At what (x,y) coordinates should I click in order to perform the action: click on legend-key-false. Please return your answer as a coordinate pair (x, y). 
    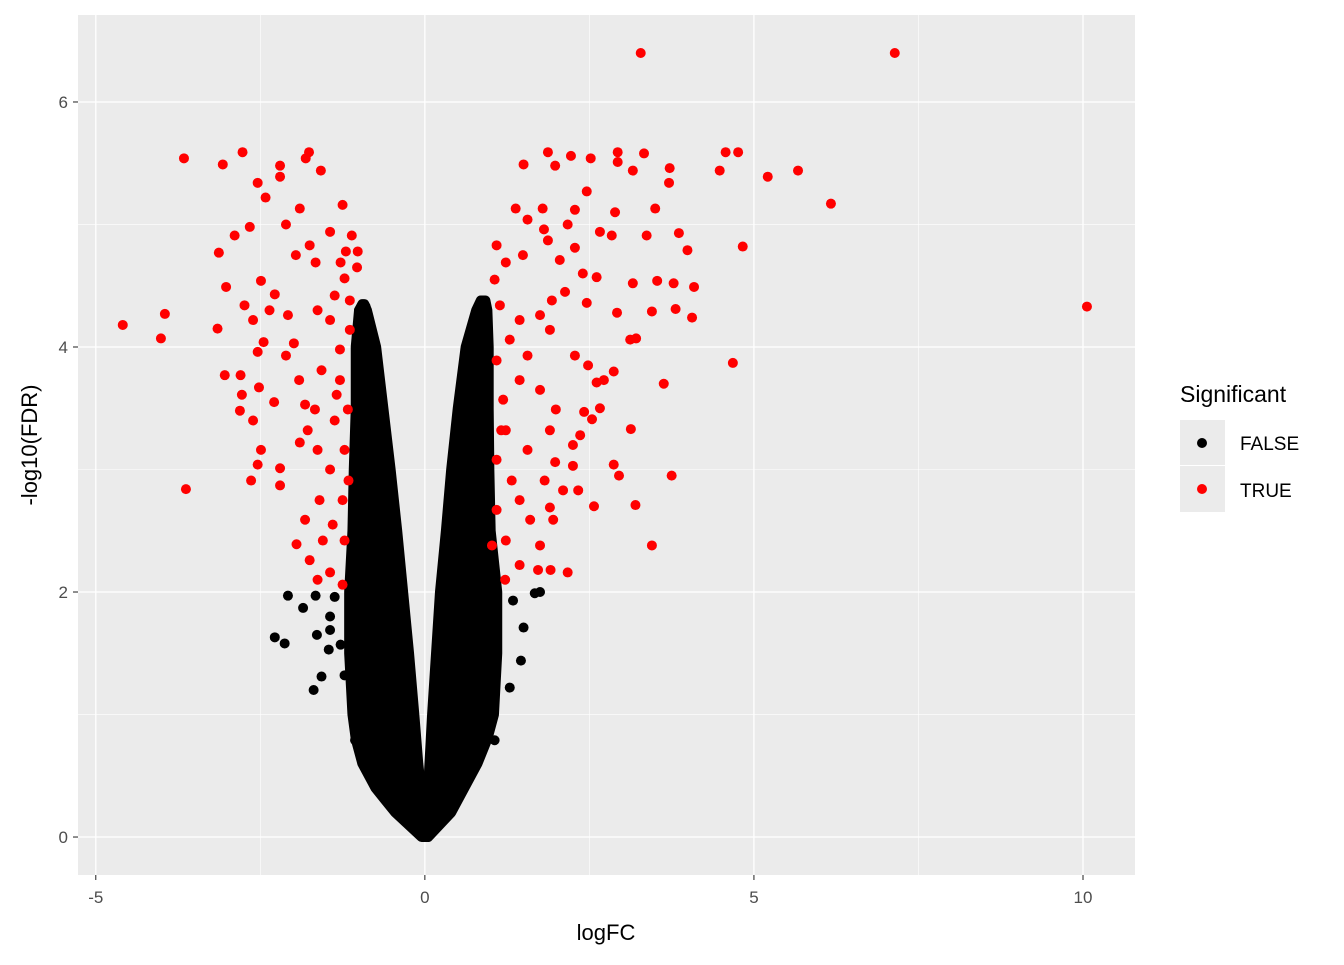
    Looking at the image, I should click on (1202, 443).